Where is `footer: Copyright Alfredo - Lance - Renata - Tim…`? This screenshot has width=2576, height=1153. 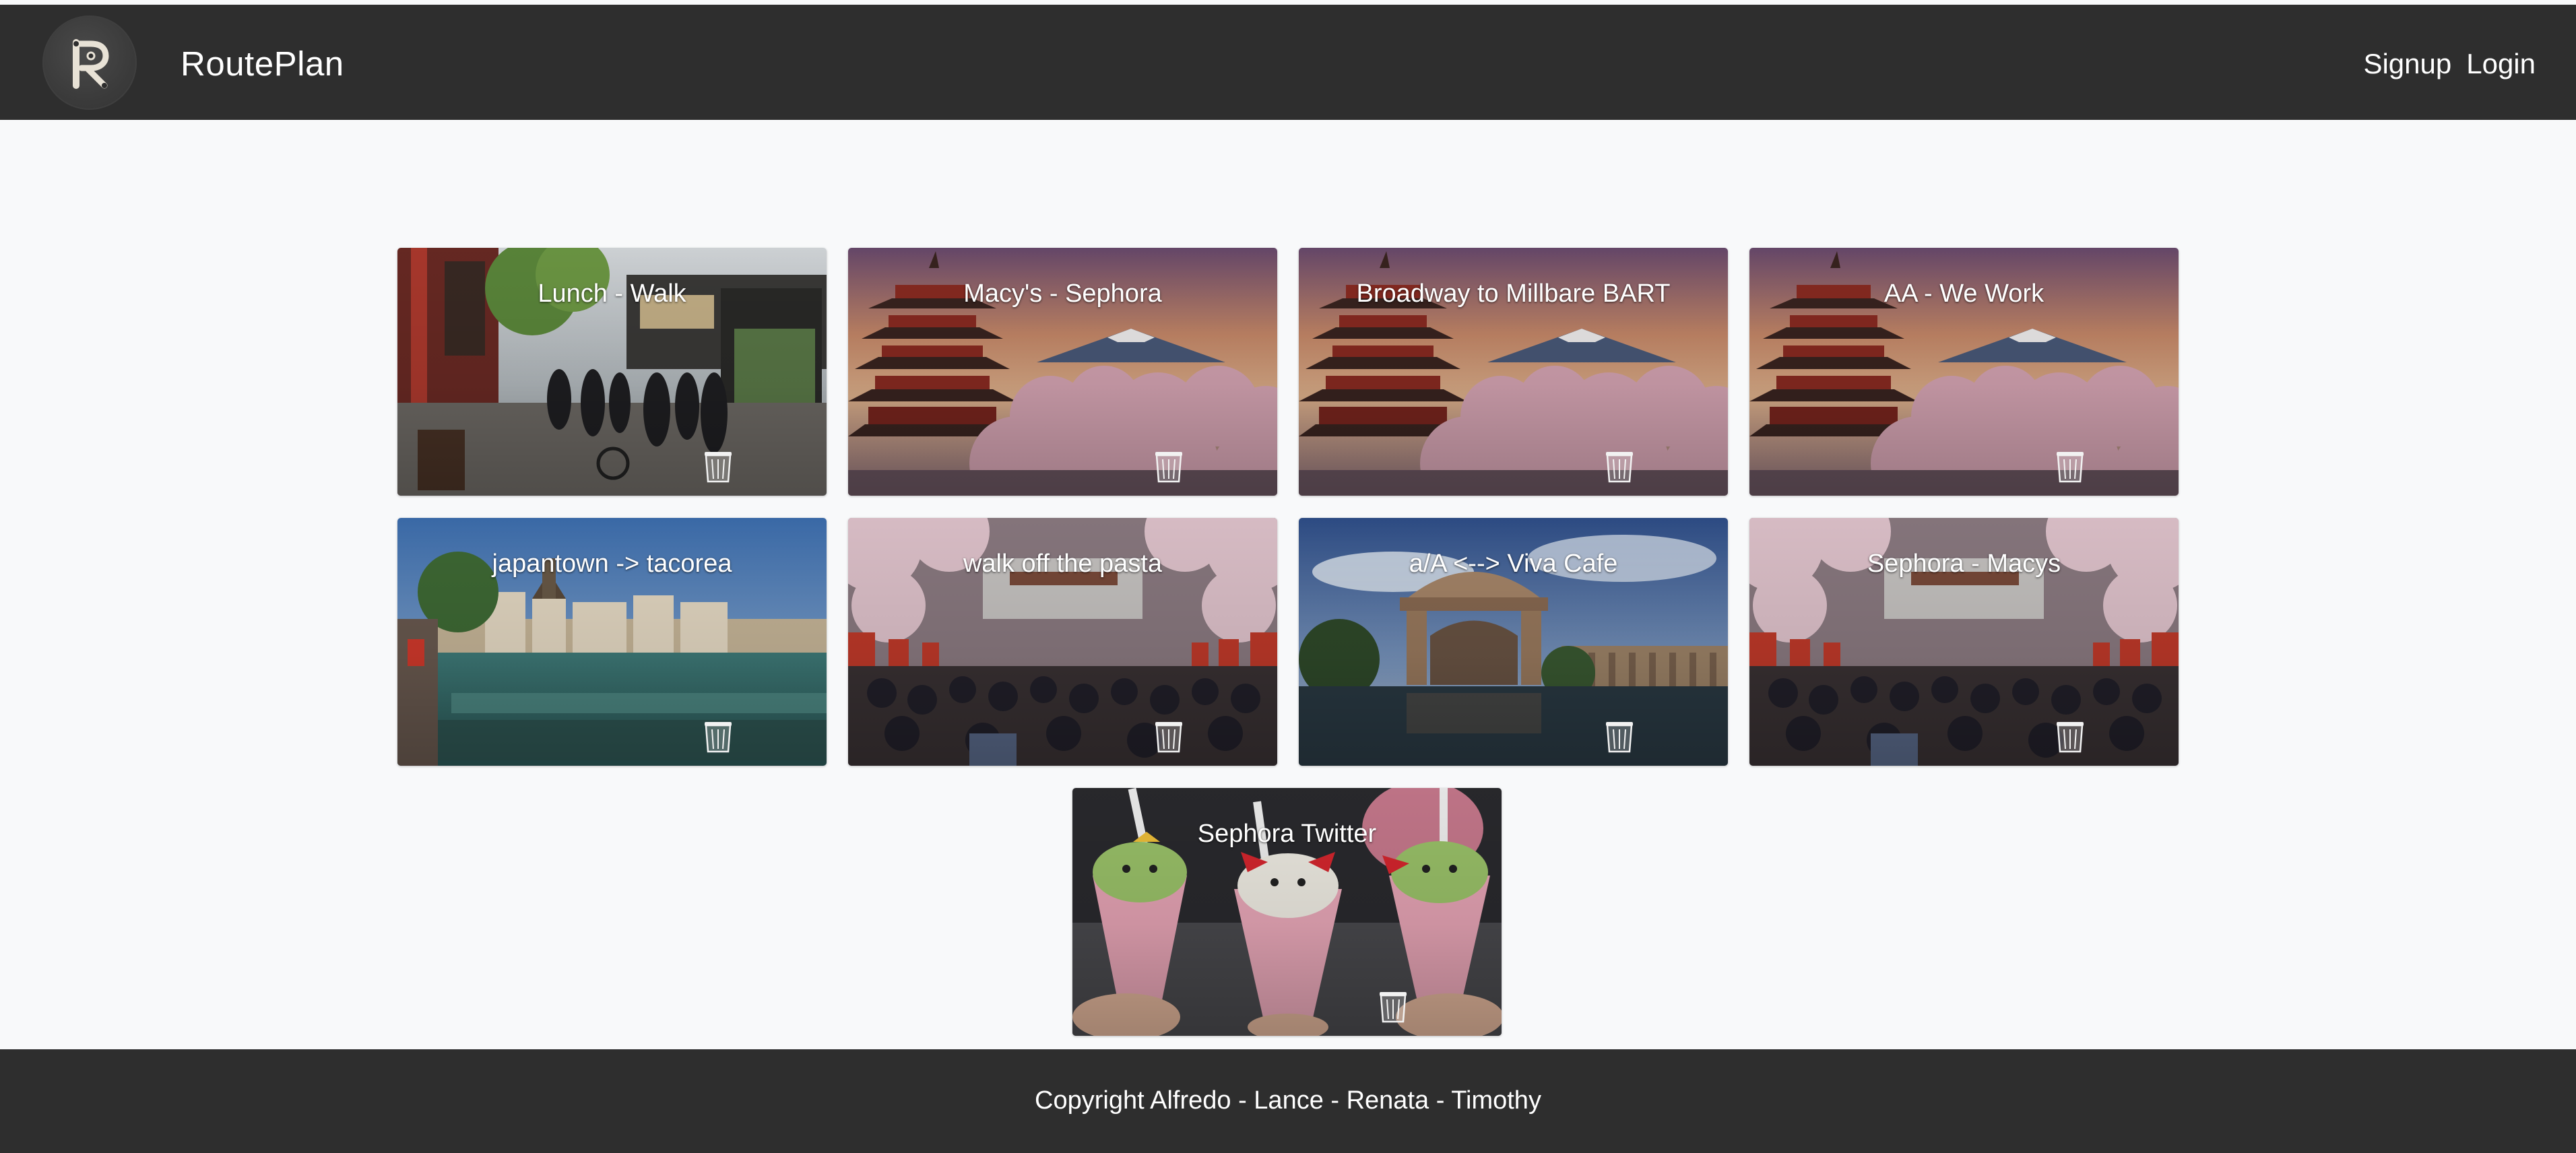
footer: Copyright Alfredo - Lance - Renata - Tim… is located at coordinates (1288, 1101).